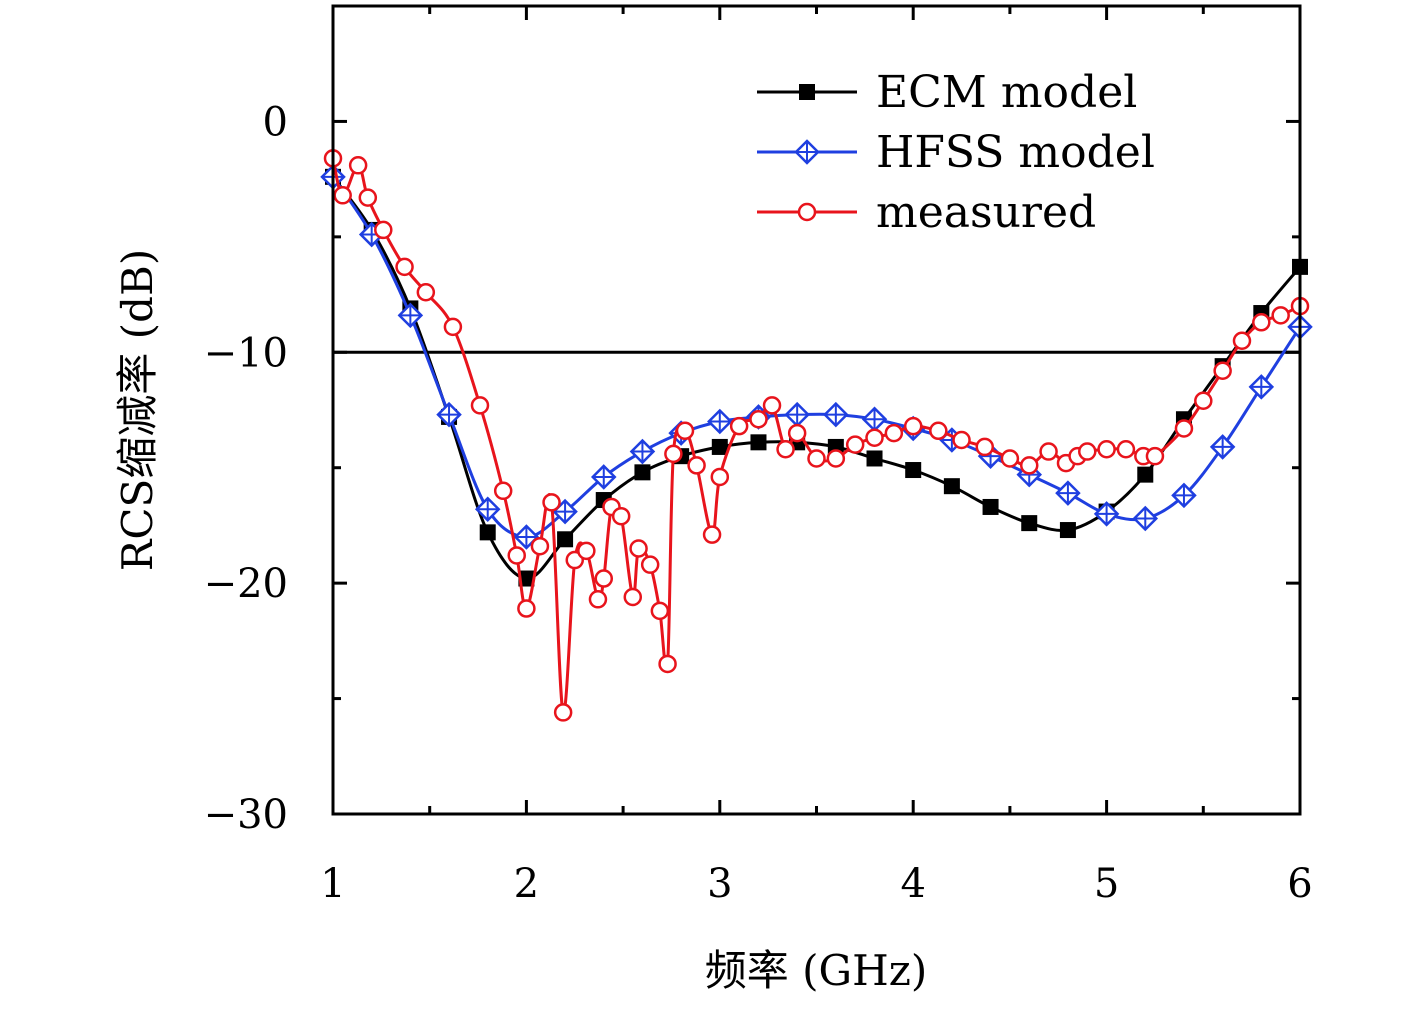  I want to click on legend-entry-0: ECM model, so click(947, 92).